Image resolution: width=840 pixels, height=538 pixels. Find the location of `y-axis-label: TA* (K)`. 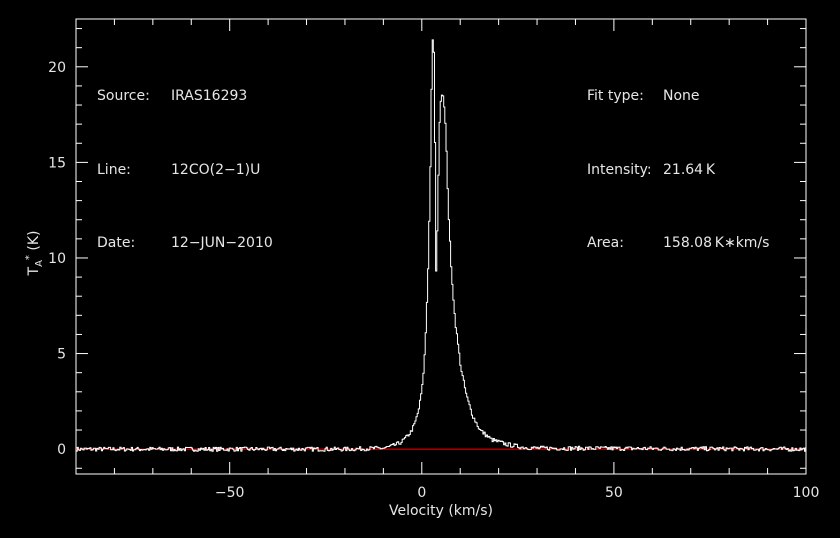

y-axis-label: TA* (K) is located at coordinates (34, 254).